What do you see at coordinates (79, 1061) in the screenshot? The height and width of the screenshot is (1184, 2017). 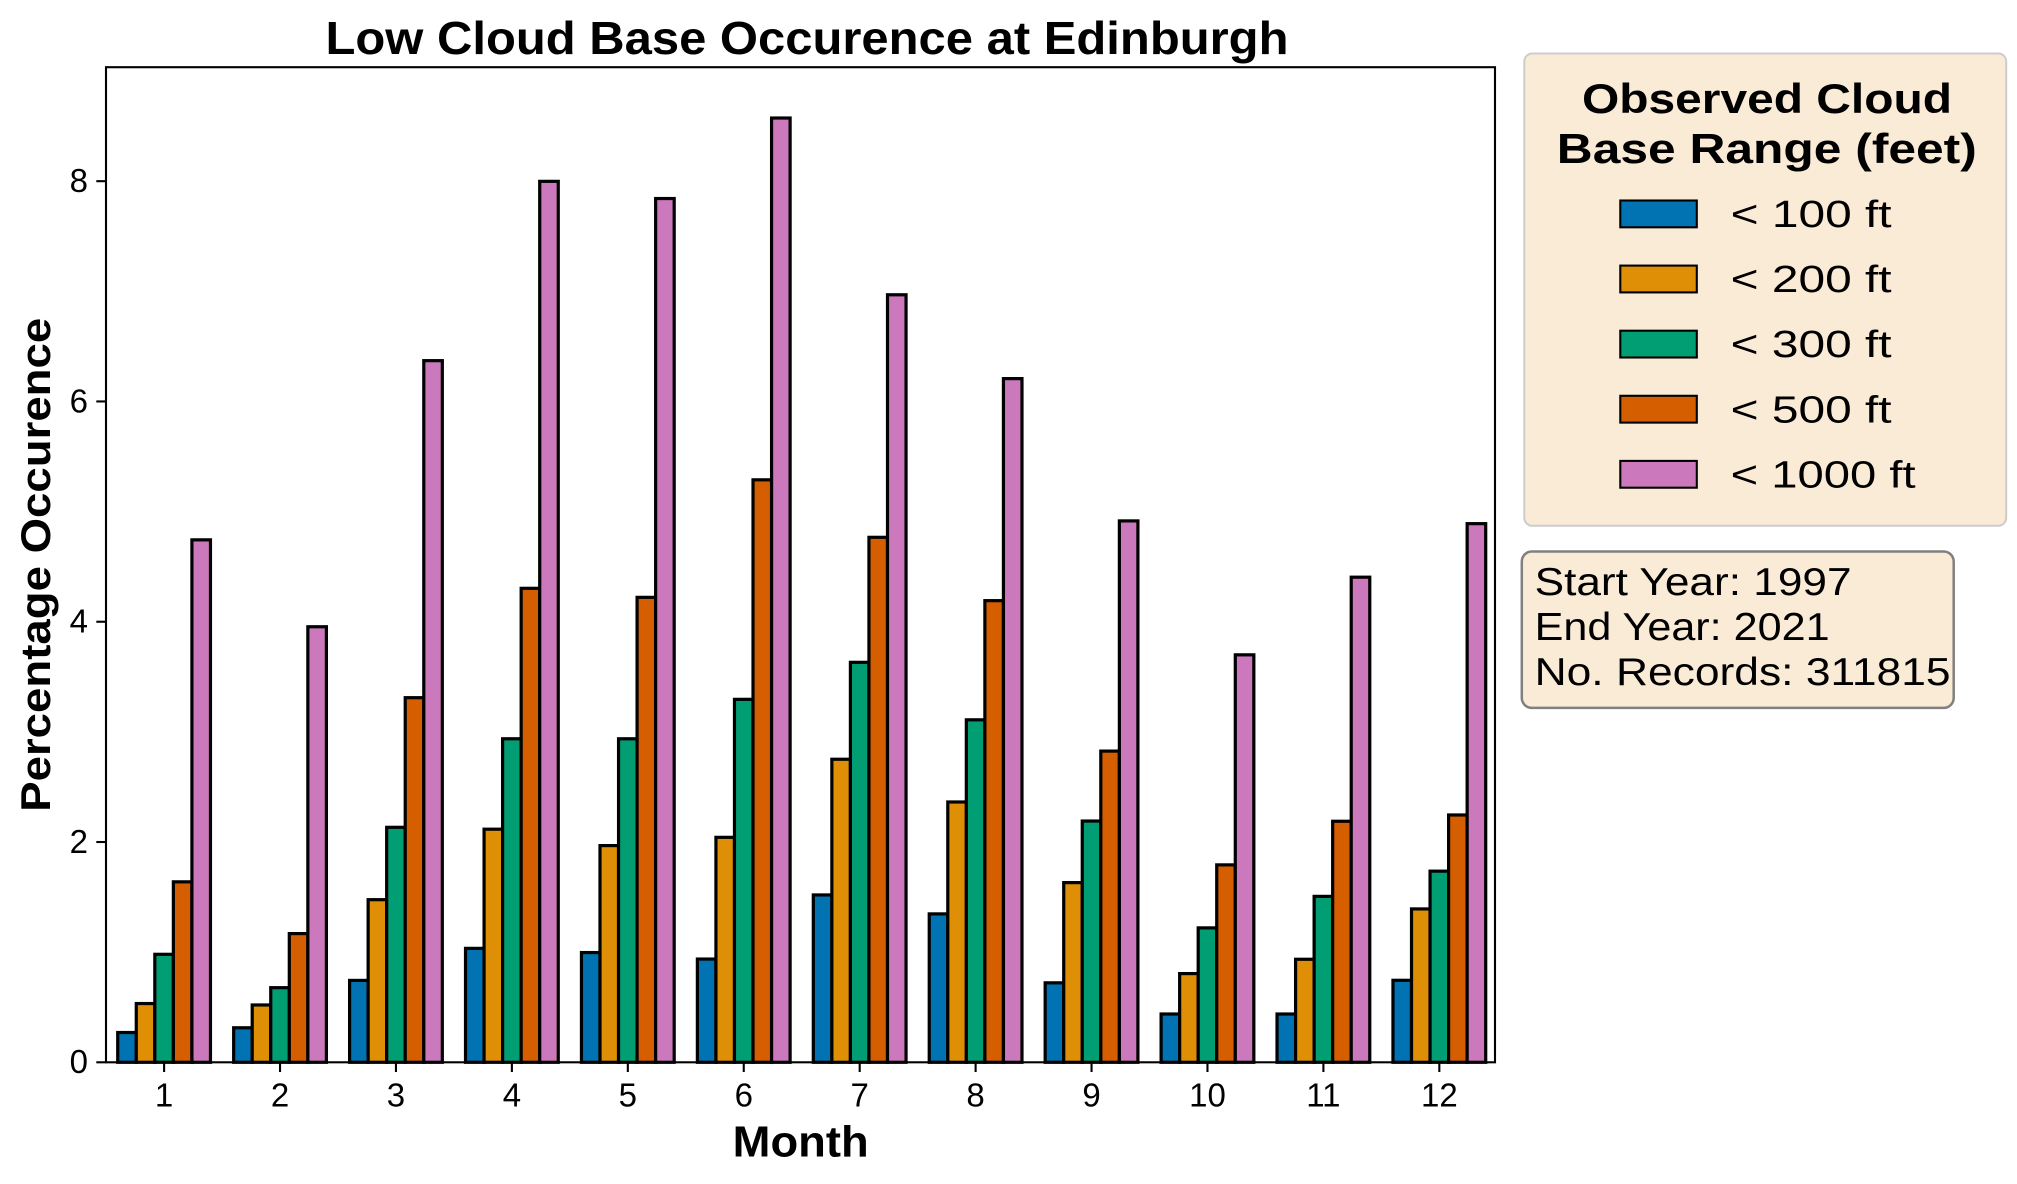 I see `svg-text: 0` at bounding box center [79, 1061].